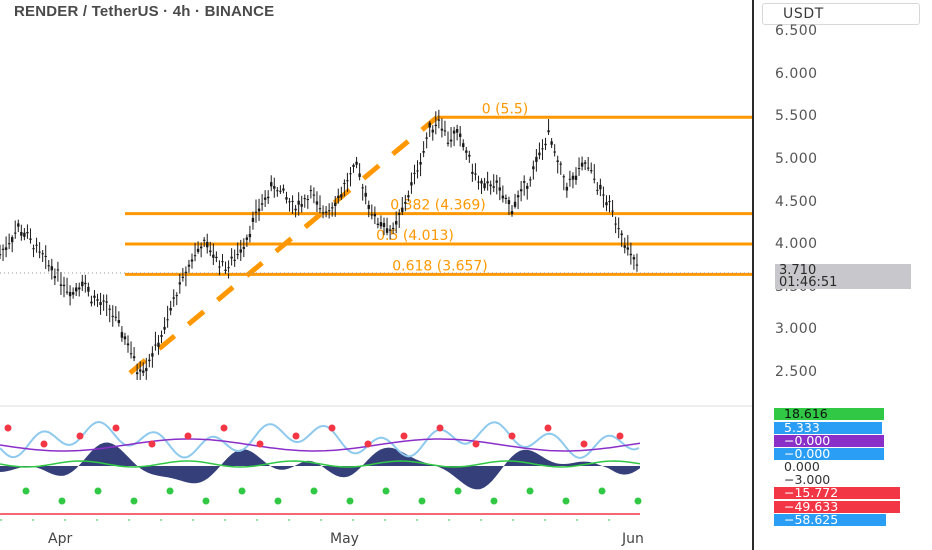 This screenshot has height=550, width=932. Describe the element at coordinates (320, 445) in the screenshot. I see `oscillator-signal` at that location.